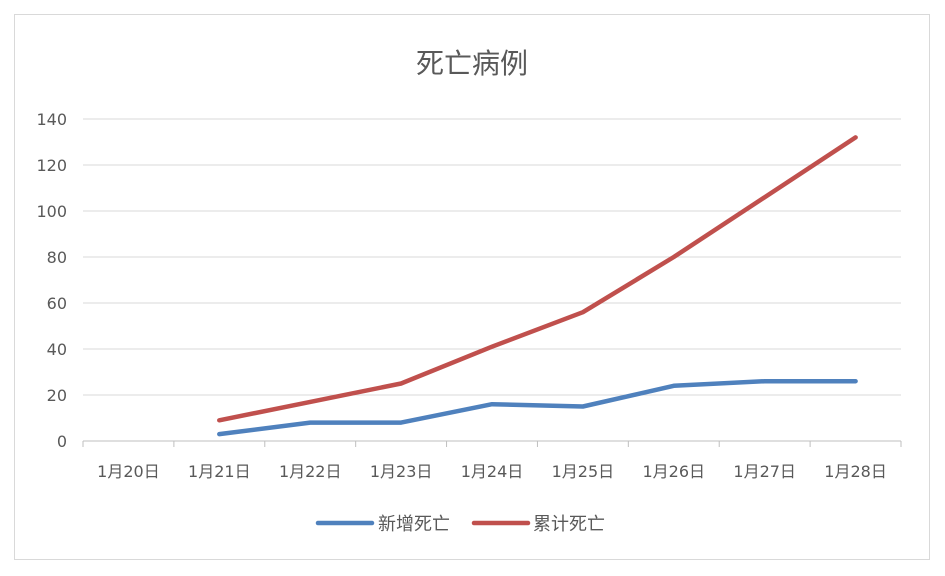 Image resolution: width=945 pixels, height=576 pixels. I want to click on x-tick-label: 1月22日, so click(310, 471).